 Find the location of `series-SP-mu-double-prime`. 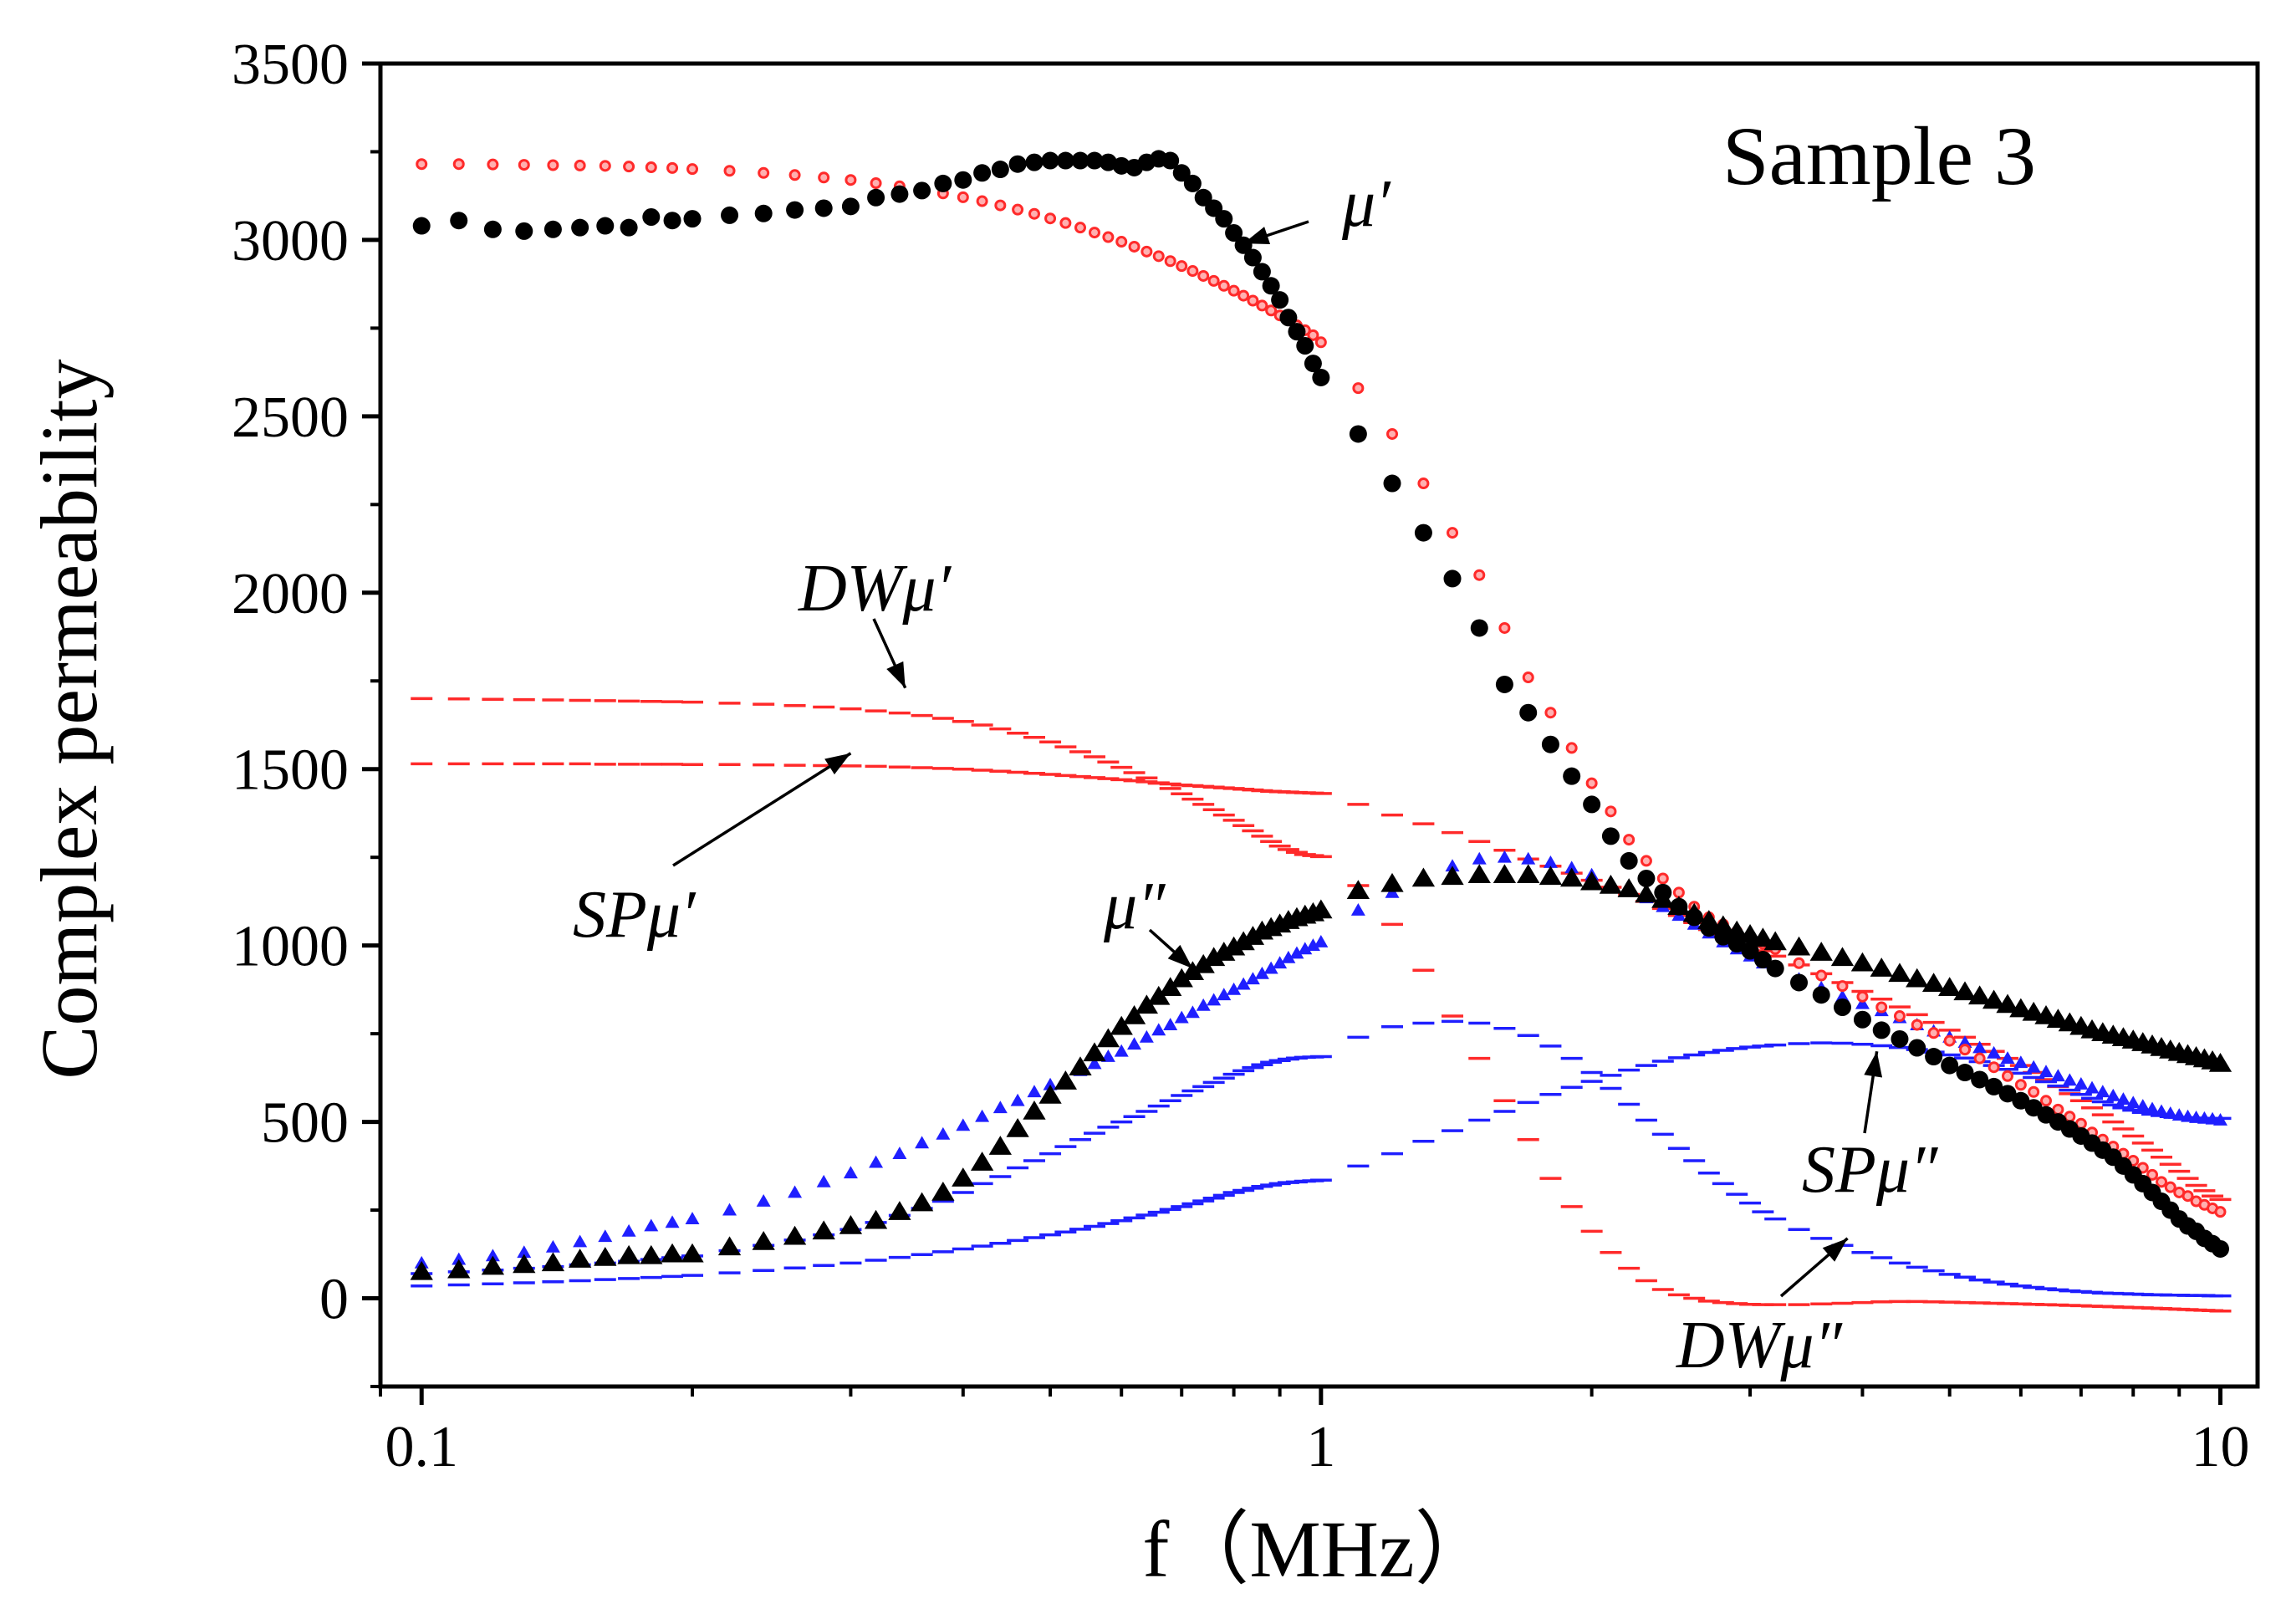

series-SP-mu-double-prime is located at coordinates (1321, 1164).